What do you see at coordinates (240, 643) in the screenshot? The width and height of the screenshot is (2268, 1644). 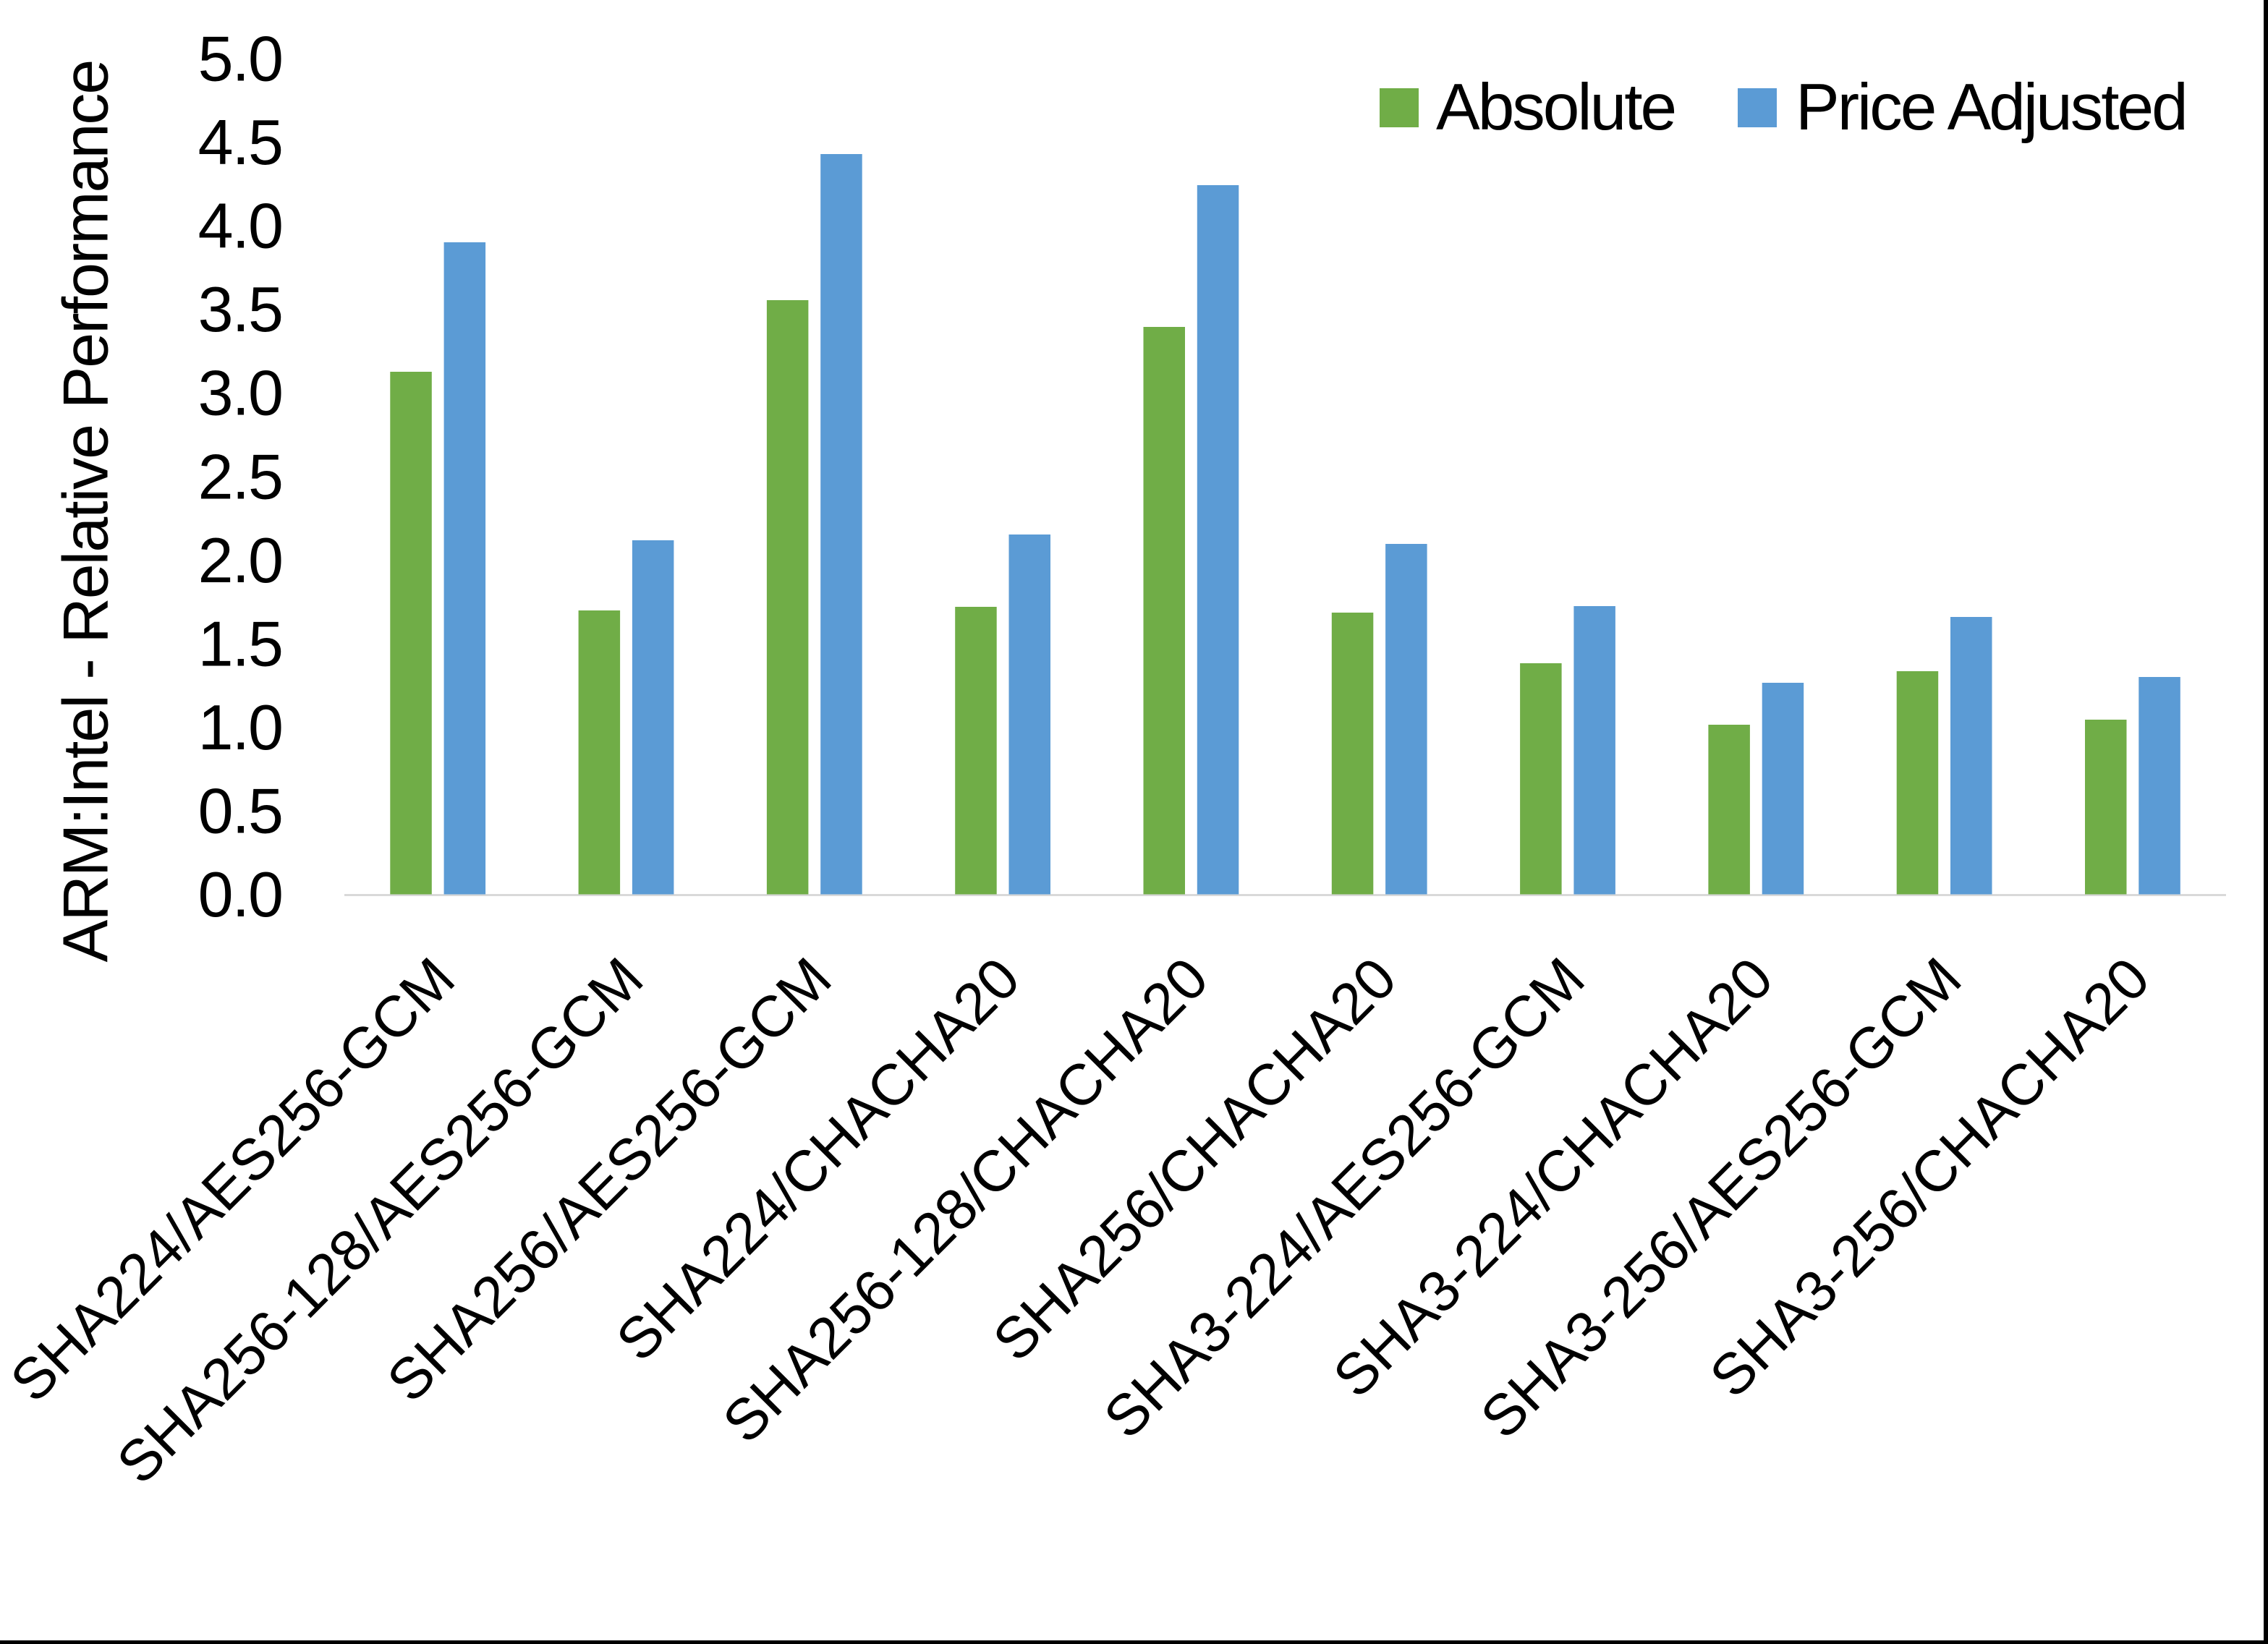 I see `svg-text: 1.5` at bounding box center [240, 643].